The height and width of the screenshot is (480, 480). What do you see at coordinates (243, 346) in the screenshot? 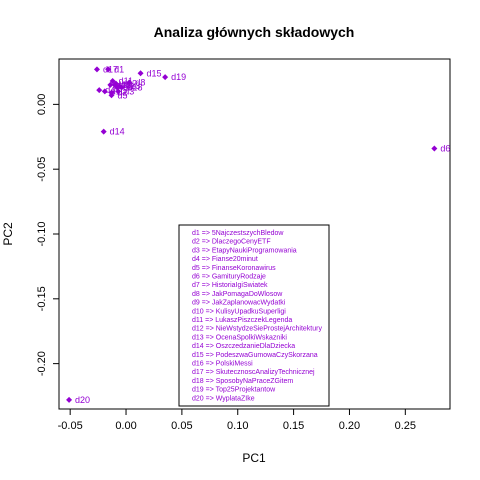
I see `legend-entry: d14 => OszczedzanieDlaDziecka` at bounding box center [243, 346].